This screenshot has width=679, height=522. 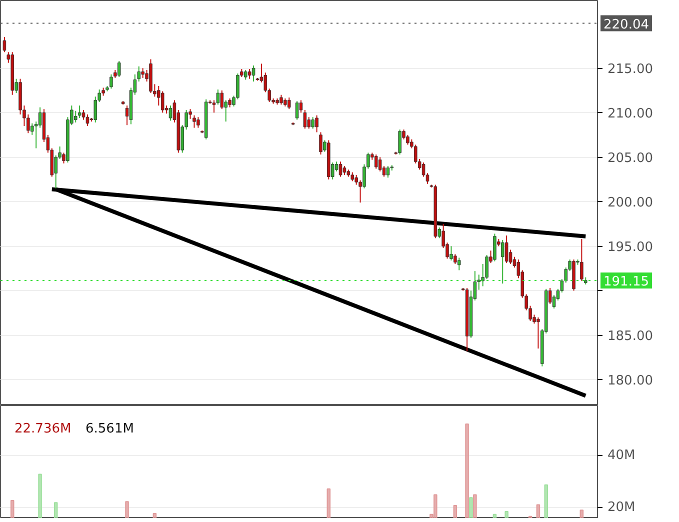 I want to click on y-tick-label: 185.00, so click(x=630, y=336).